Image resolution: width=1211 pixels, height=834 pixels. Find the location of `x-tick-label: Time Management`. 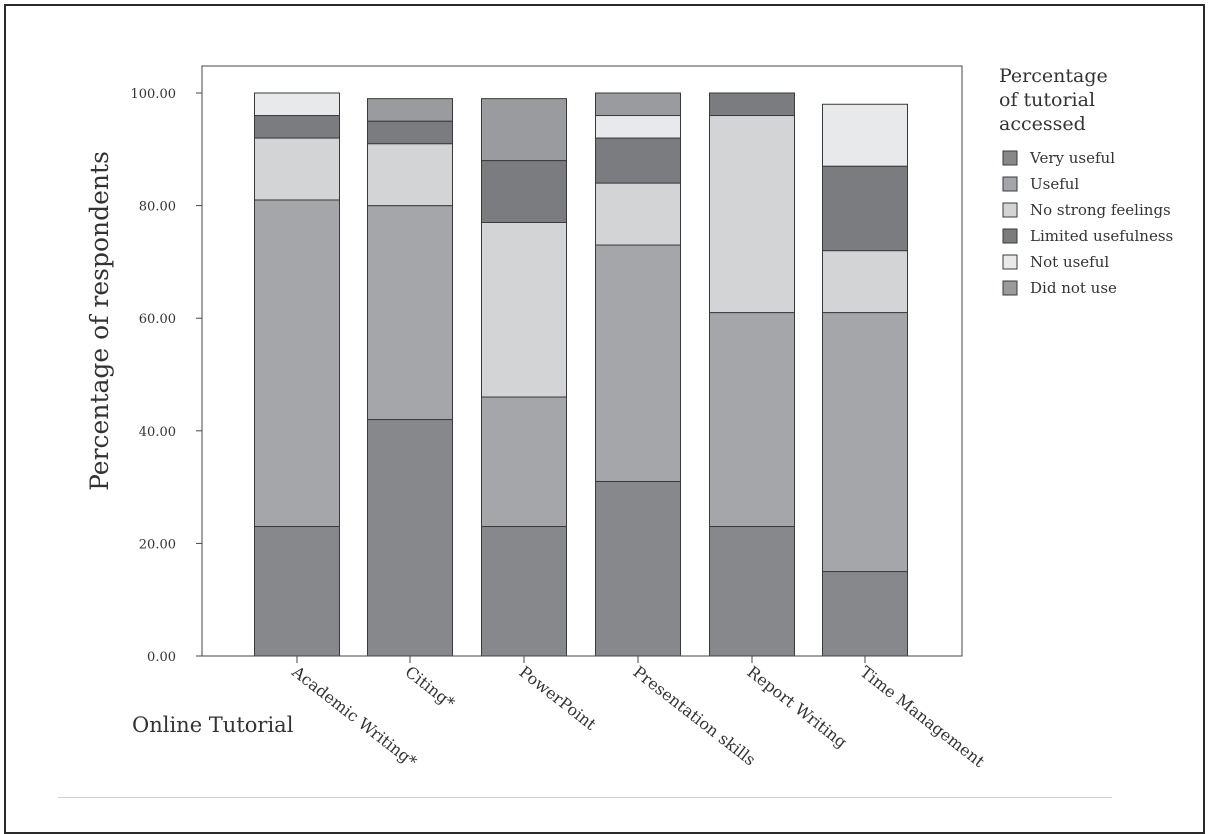

x-tick-label: Time Management is located at coordinates (923, 716).